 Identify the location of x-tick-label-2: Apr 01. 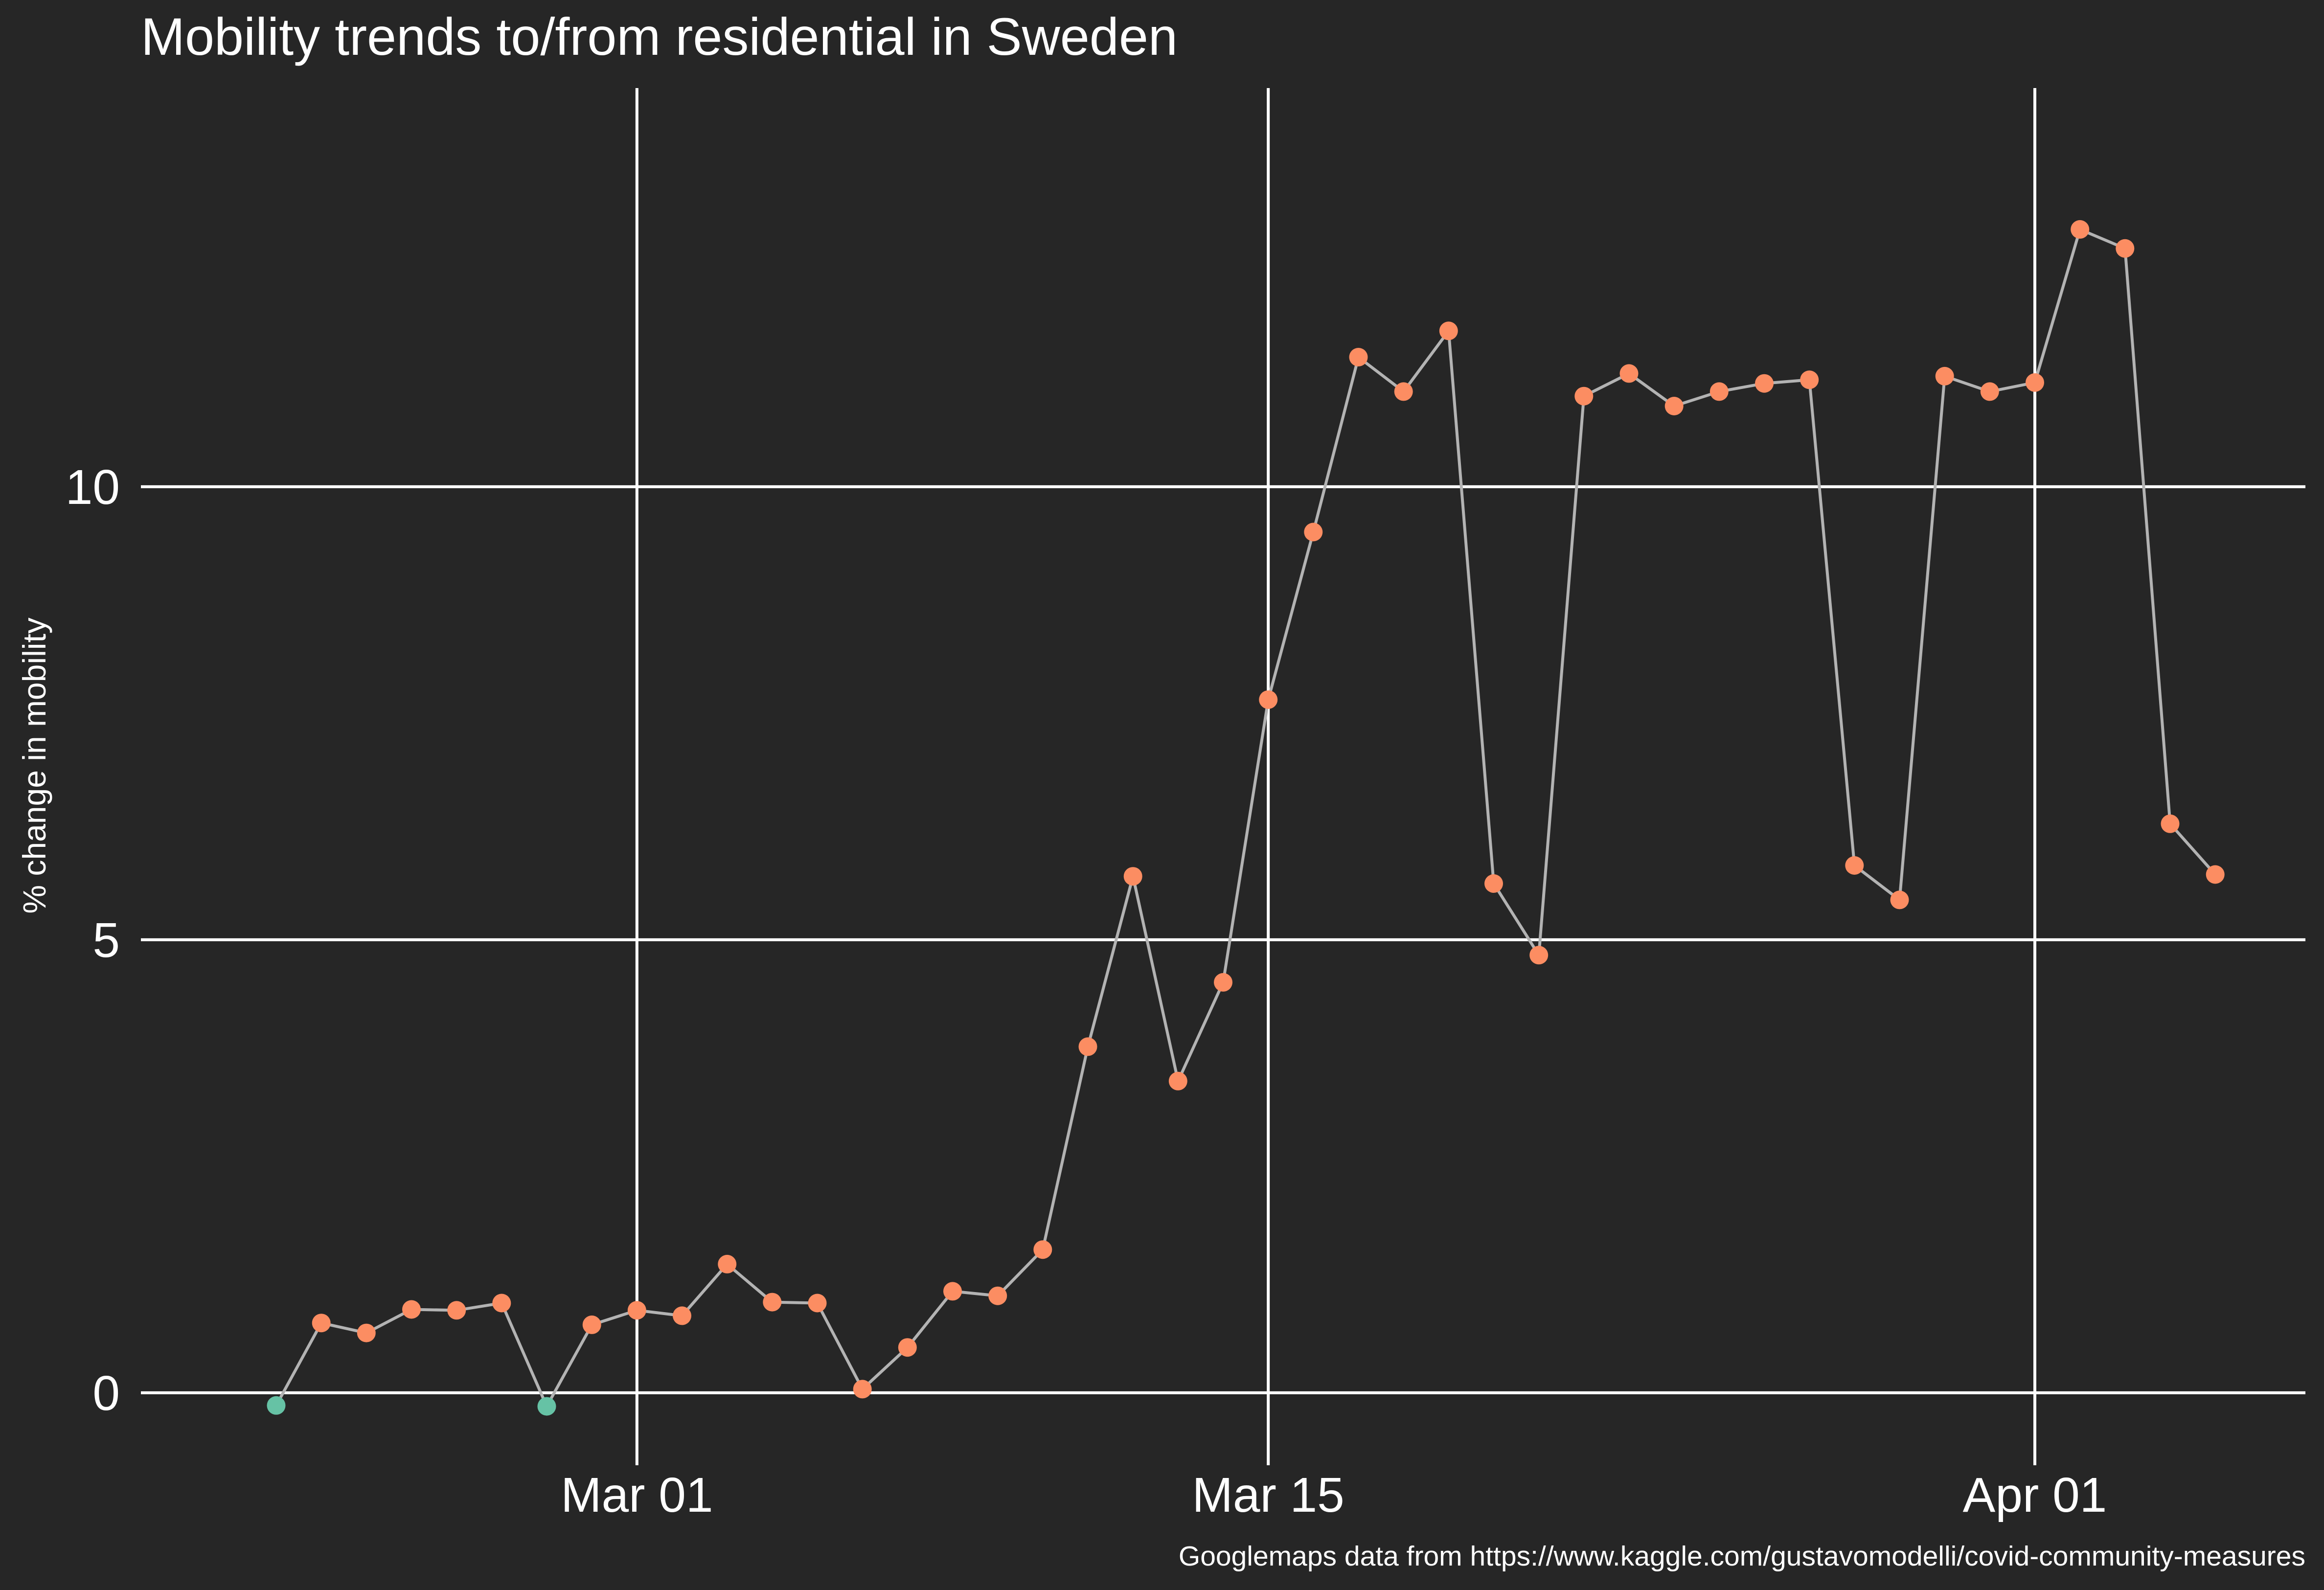
(2035, 1495).